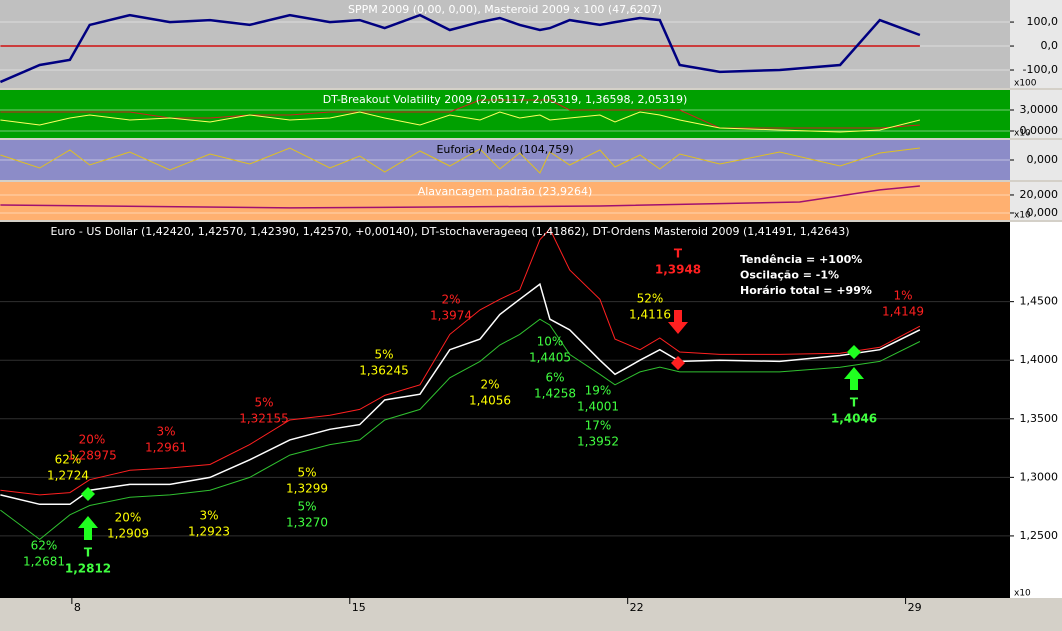 The image size is (1062, 631). Describe the element at coordinates (637, 607) in the screenshot. I see `x-tick-label: 22` at that location.